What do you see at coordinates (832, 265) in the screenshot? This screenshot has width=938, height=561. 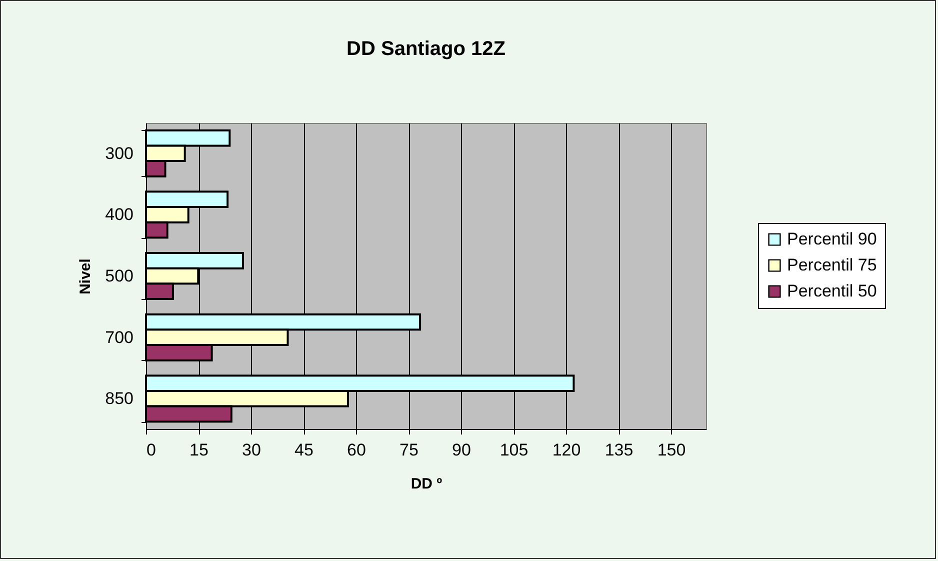 I see `legend-label: Percentil 75` at bounding box center [832, 265].